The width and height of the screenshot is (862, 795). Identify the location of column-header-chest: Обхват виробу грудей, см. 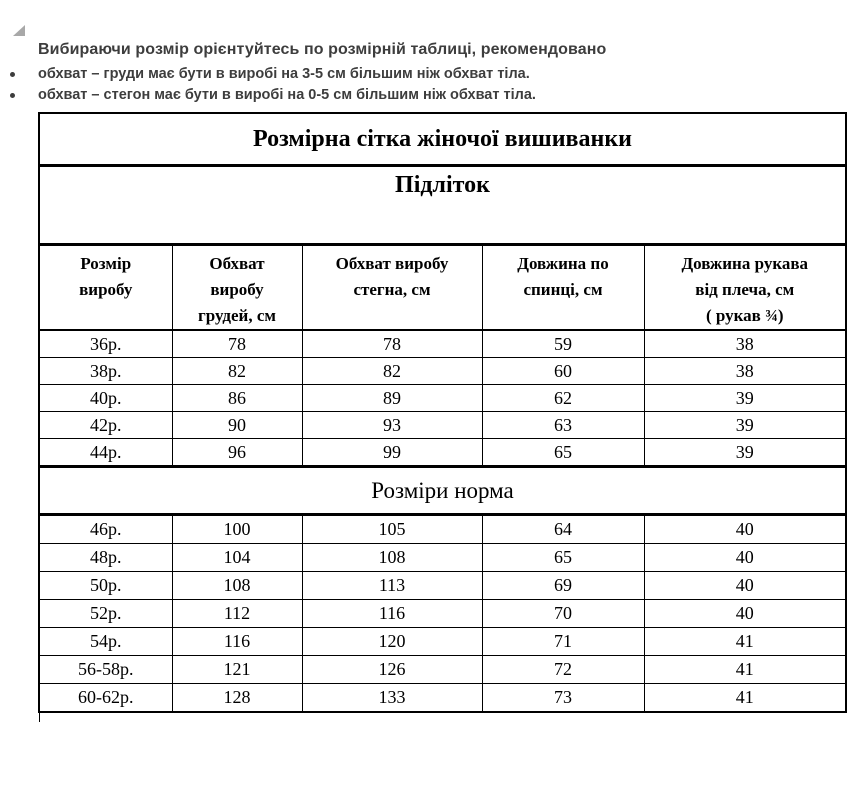
(237, 287).